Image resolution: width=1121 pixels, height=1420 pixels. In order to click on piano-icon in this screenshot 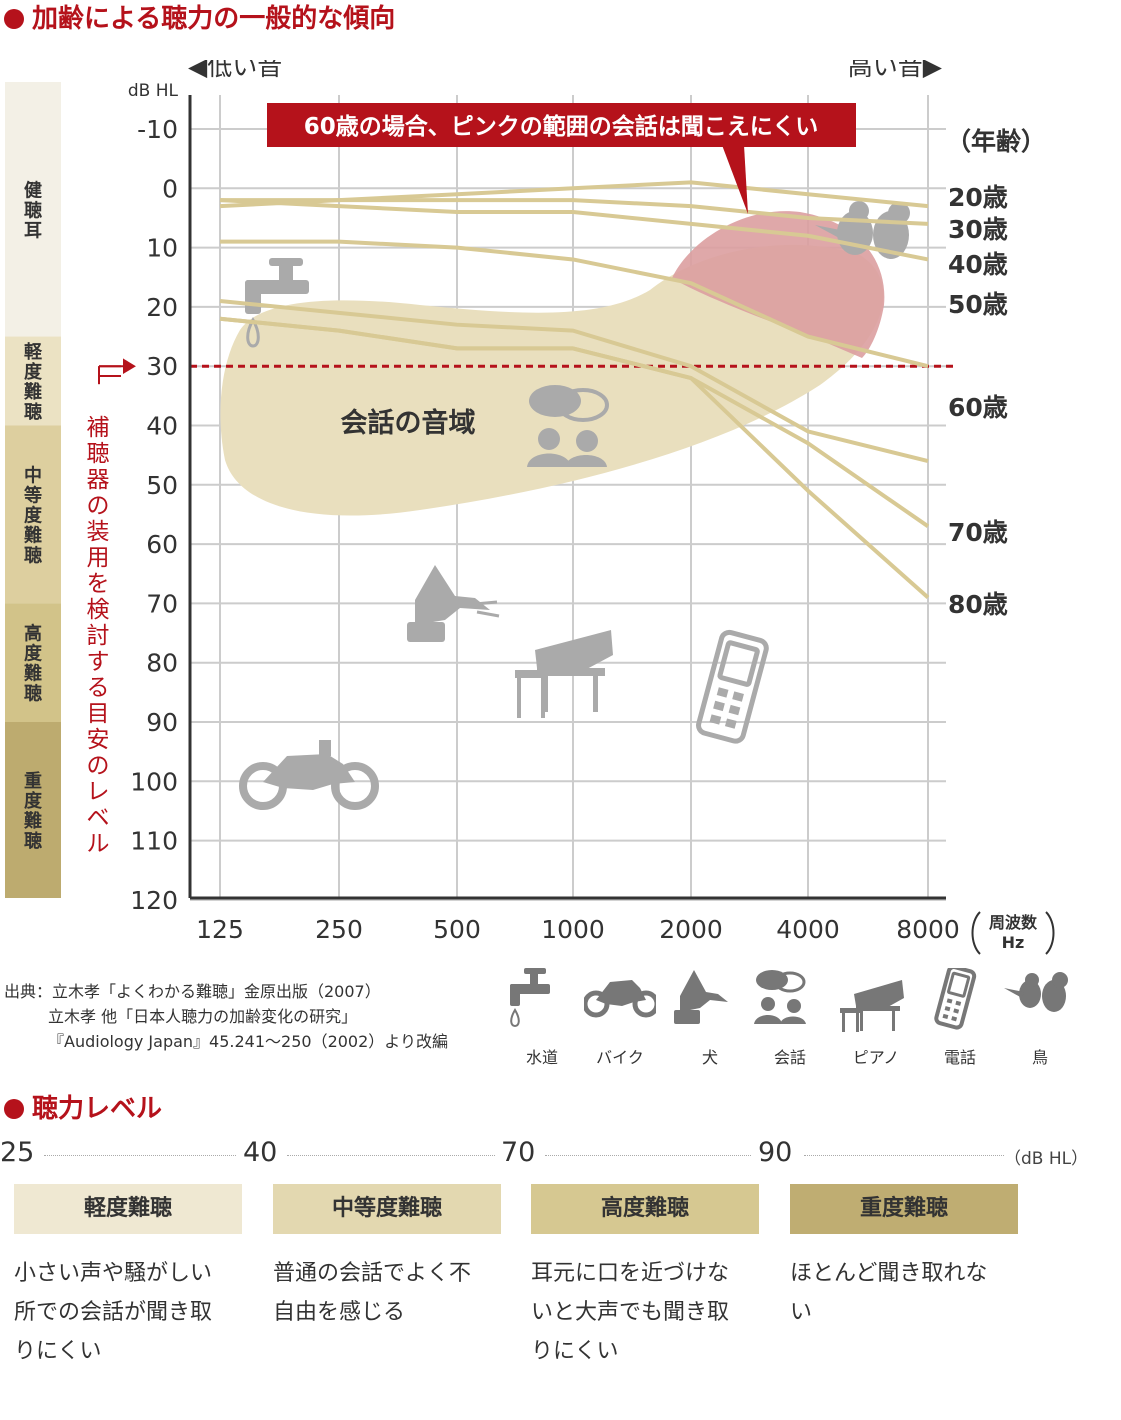, I will do `click(564, 674)`.